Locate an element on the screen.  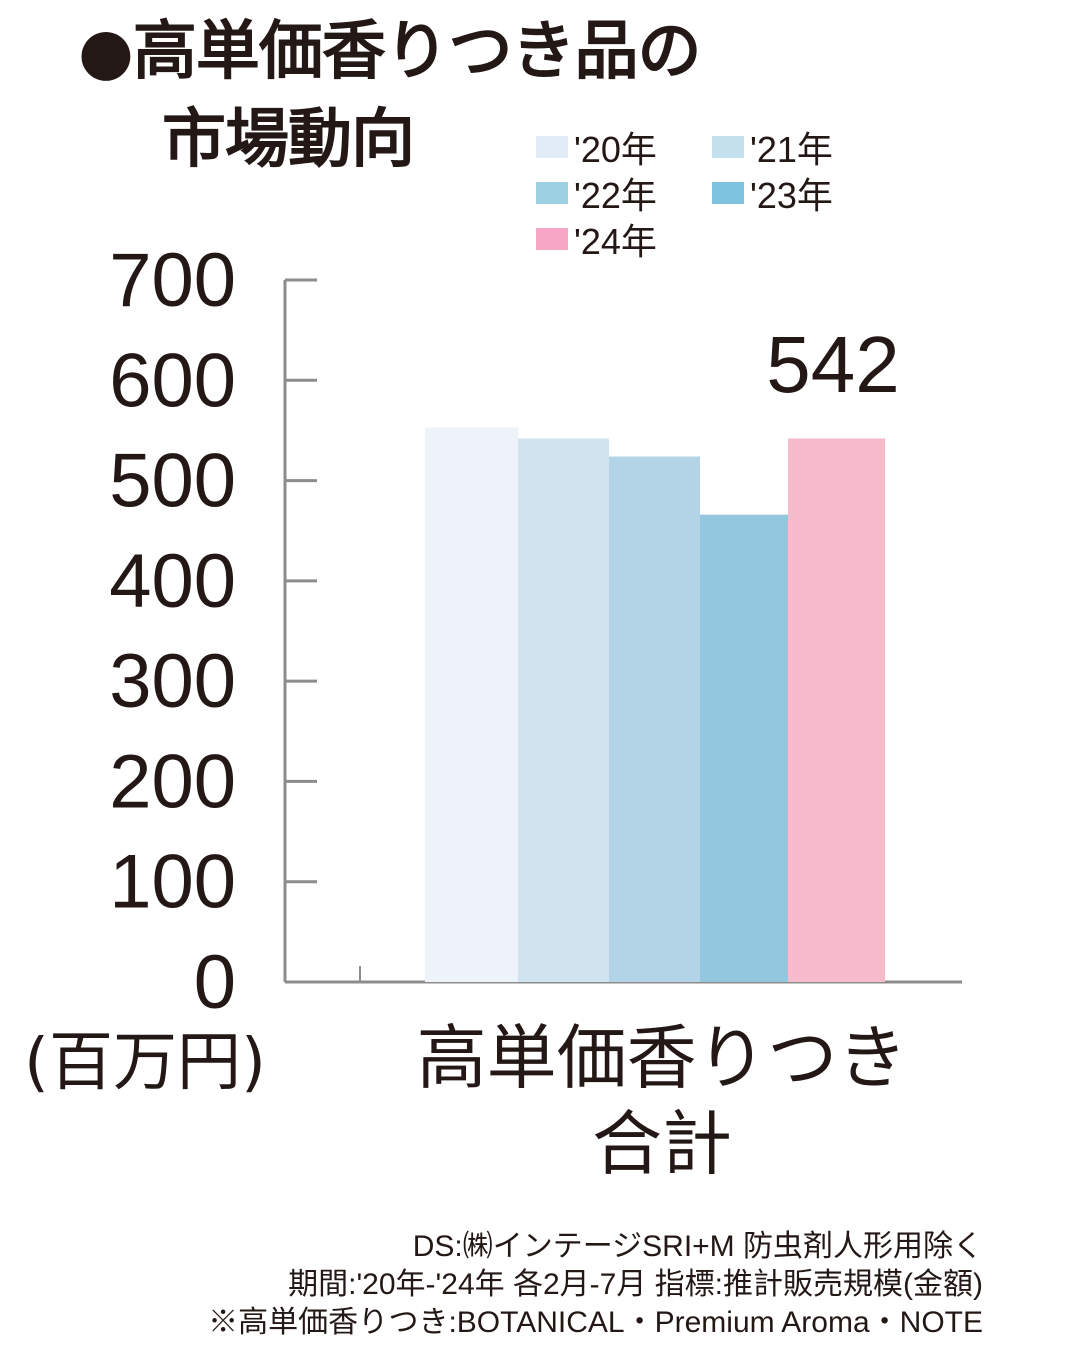
title-line-2: 市場動向 is located at coordinates (288, 140).